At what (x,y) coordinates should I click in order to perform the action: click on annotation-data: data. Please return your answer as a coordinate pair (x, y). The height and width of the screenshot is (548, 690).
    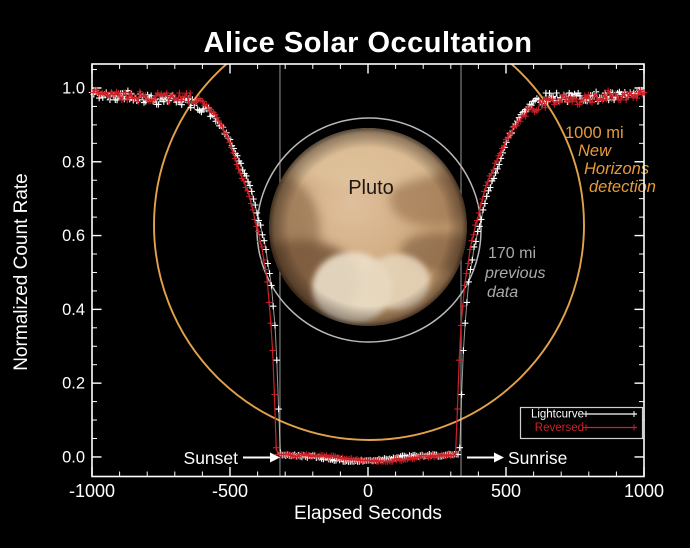
    Looking at the image, I should click on (502, 292).